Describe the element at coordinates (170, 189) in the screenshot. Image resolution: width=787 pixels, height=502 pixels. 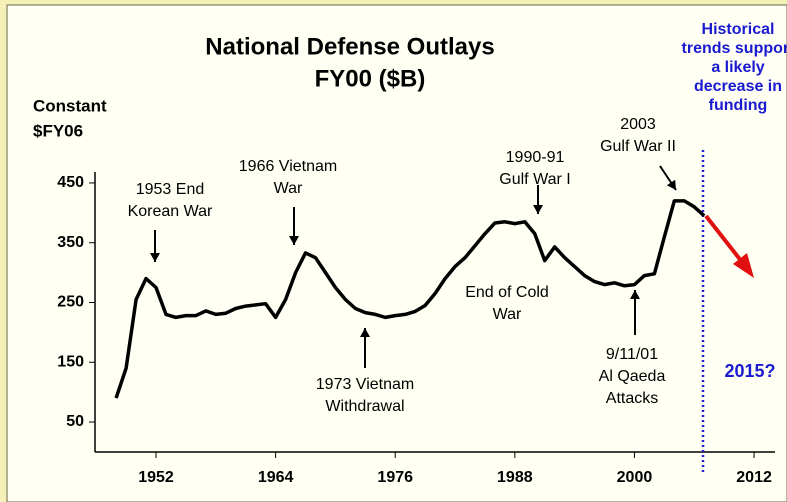
I see `annotation: 1953 End` at that location.